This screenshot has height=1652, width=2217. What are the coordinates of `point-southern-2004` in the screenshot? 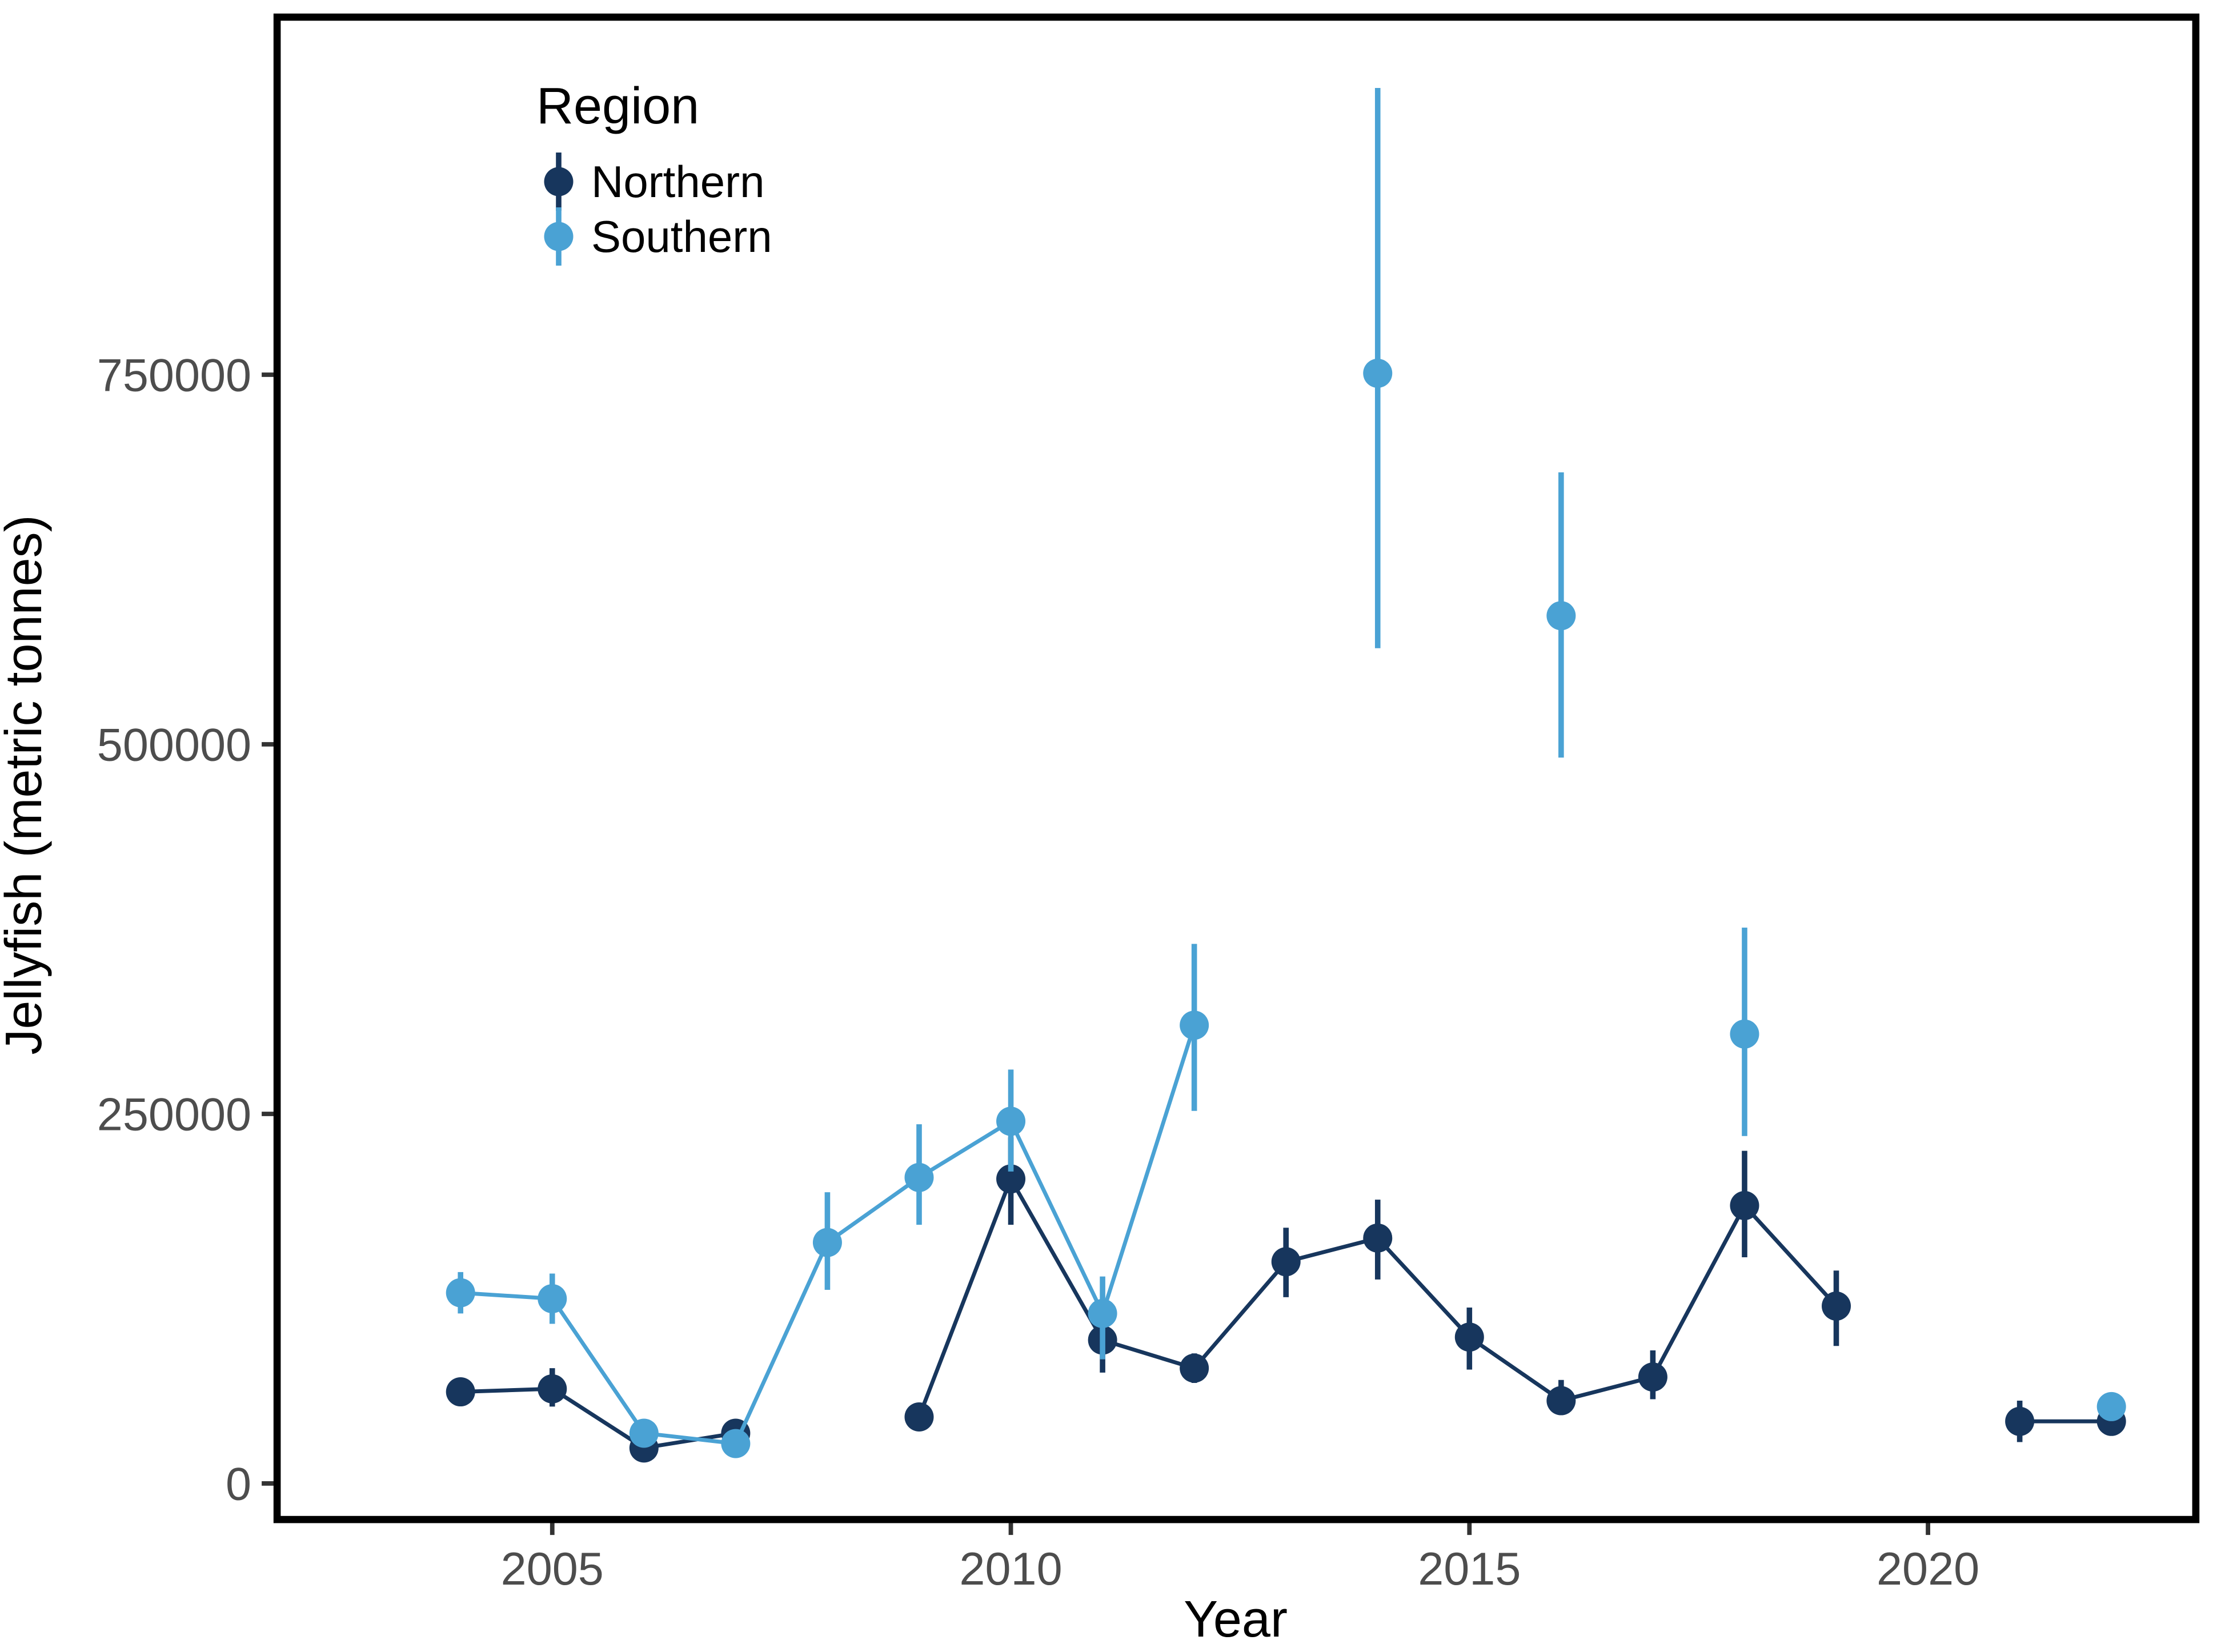 It's located at (460, 1293).